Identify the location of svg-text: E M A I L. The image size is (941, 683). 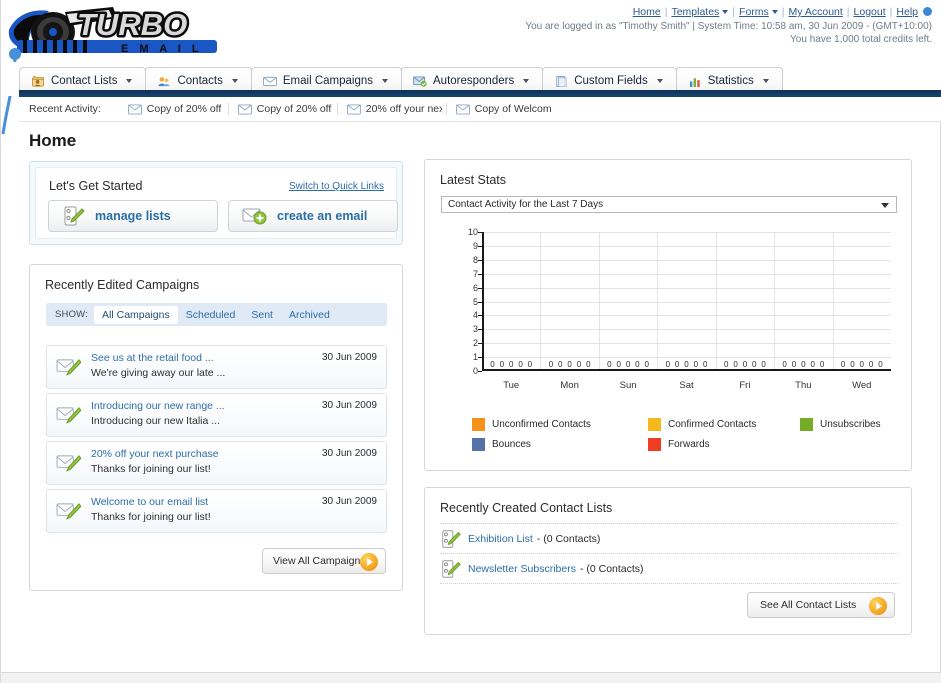
(162, 49).